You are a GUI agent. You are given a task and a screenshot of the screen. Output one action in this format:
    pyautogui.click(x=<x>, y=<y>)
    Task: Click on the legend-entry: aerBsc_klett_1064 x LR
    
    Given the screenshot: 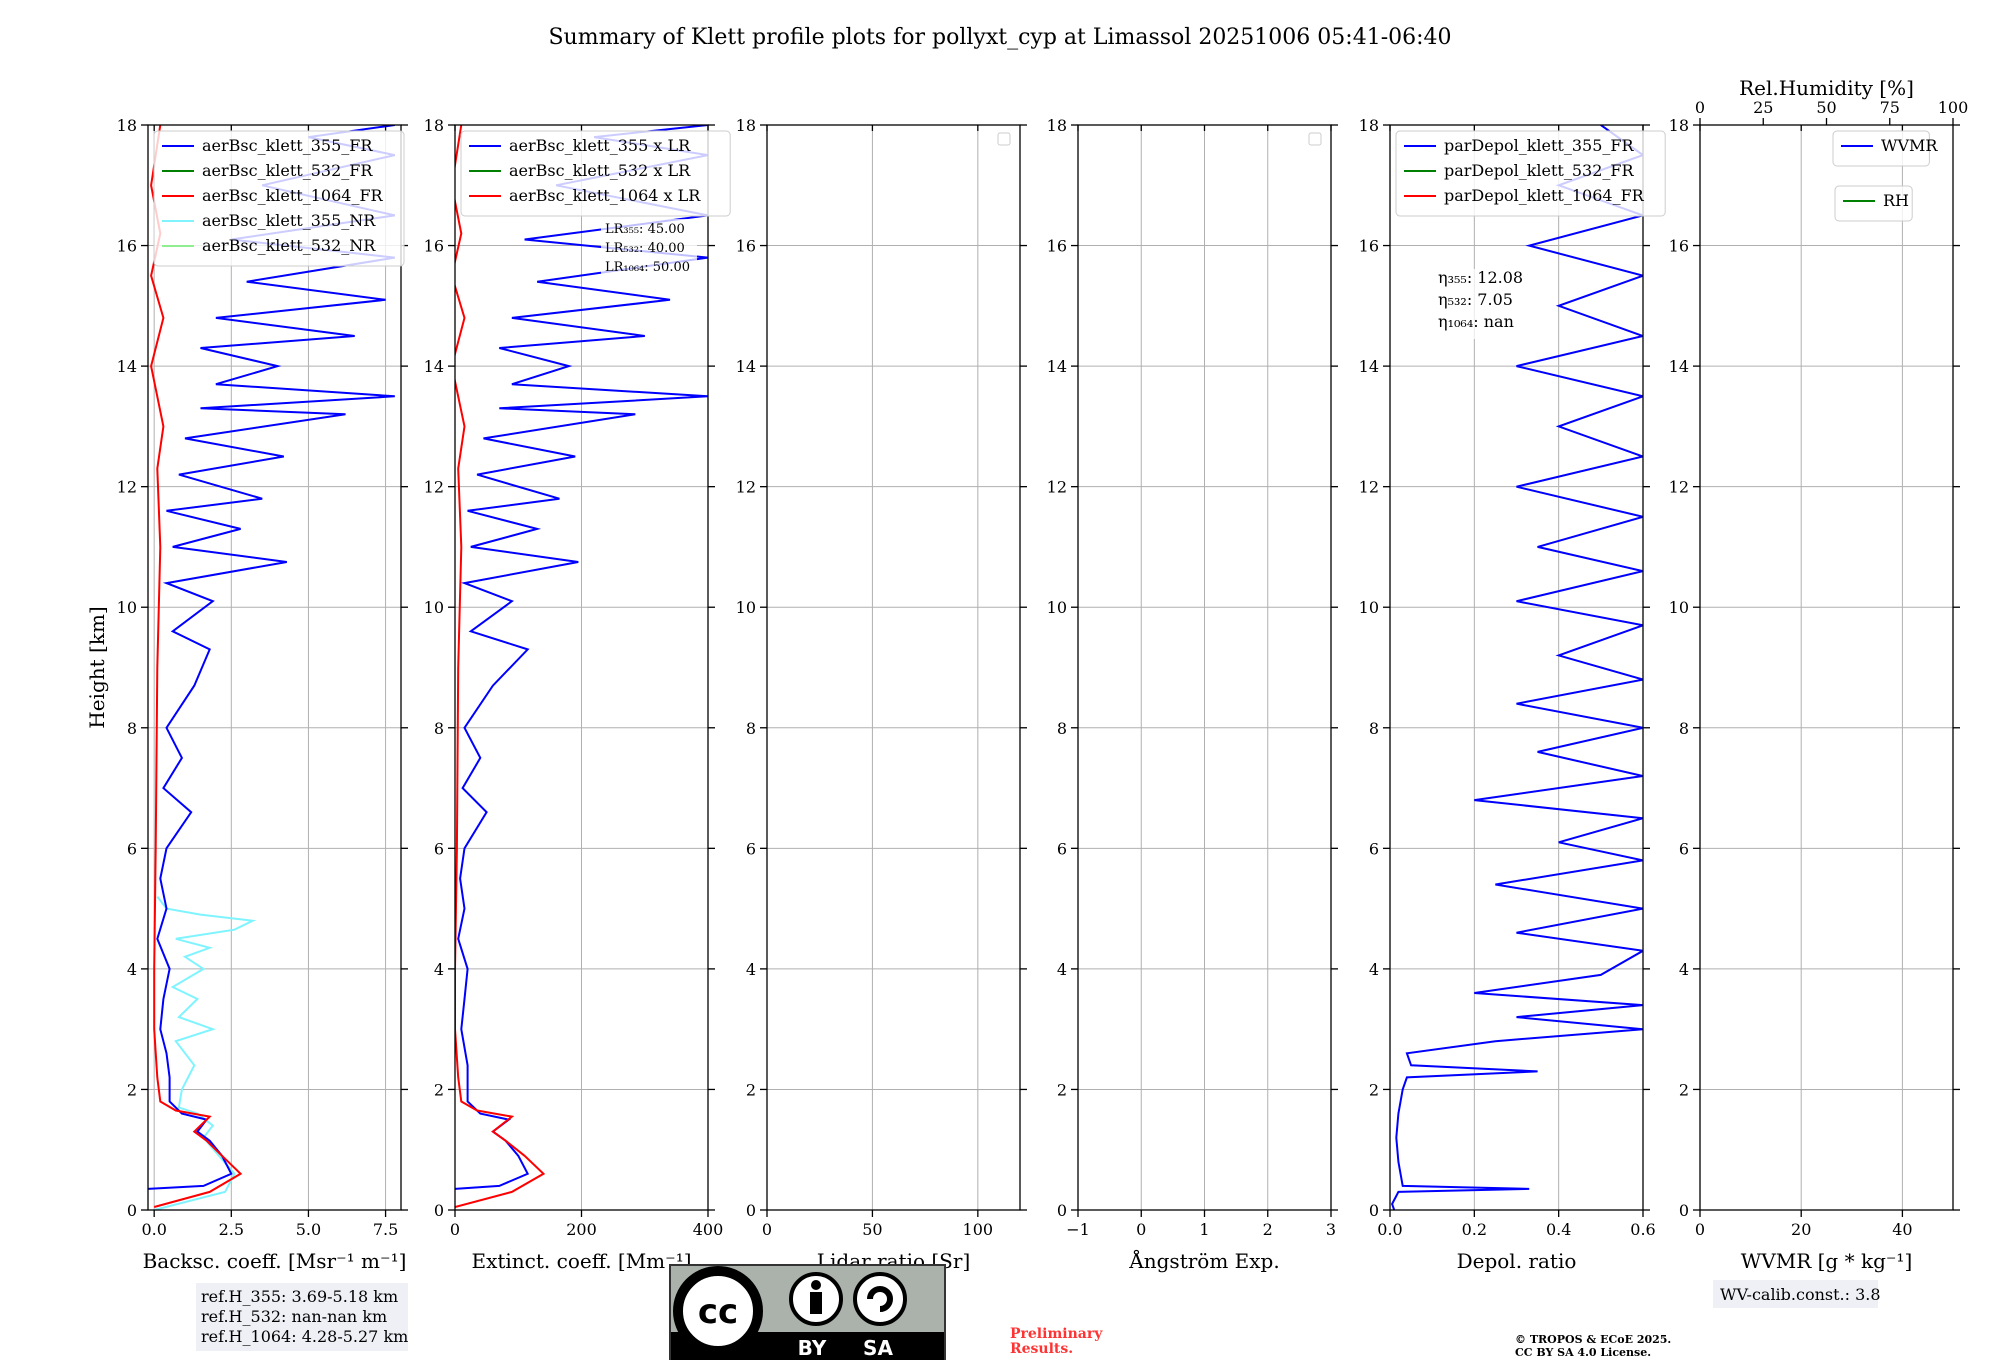 What is the action you would take?
    pyautogui.click(x=605, y=195)
    